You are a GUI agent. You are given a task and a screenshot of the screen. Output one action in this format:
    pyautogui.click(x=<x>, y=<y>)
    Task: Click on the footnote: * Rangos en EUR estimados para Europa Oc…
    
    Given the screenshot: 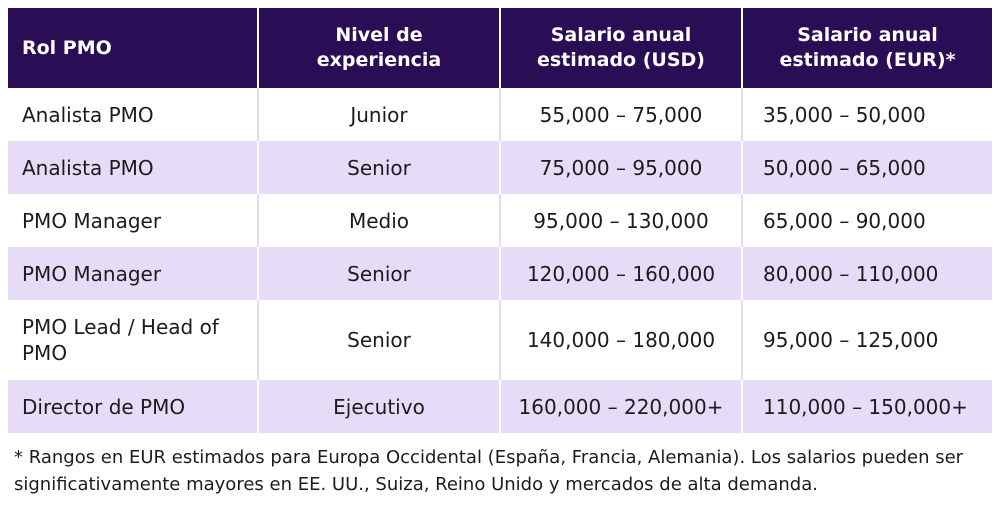 What is the action you would take?
    pyautogui.click(x=489, y=471)
    